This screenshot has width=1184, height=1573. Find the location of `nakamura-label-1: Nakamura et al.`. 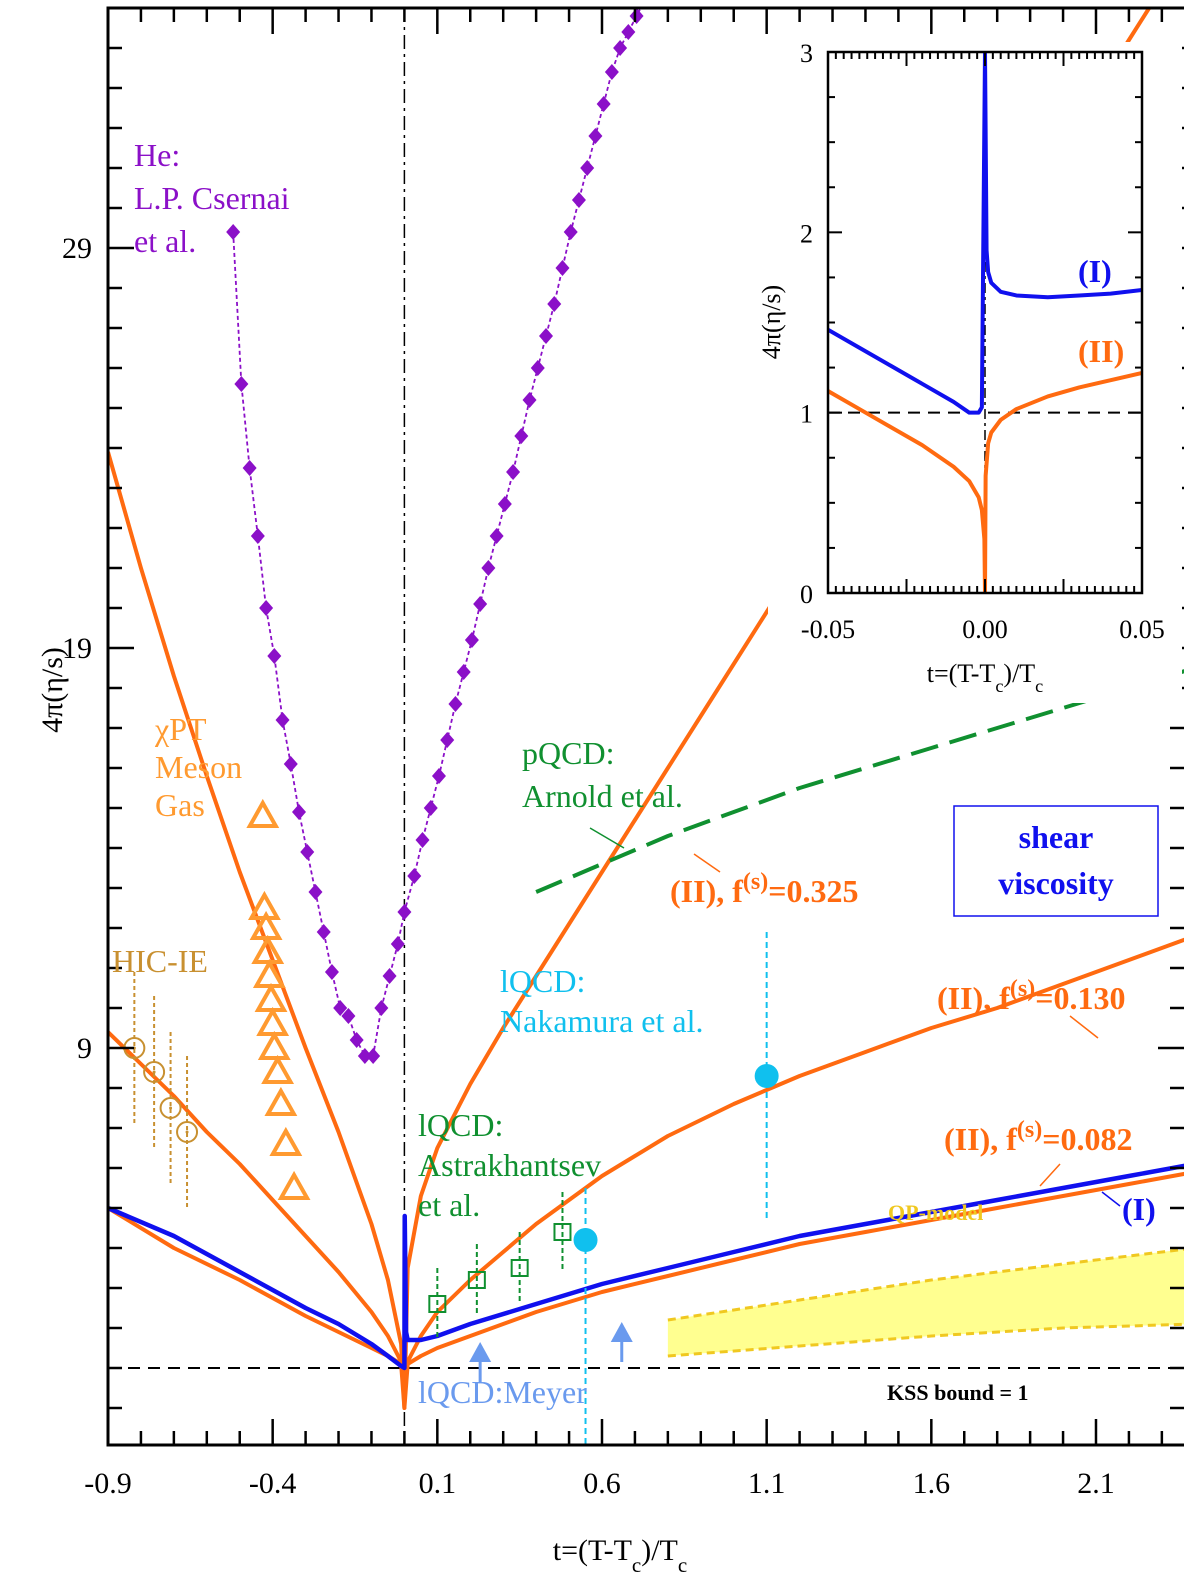

nakamura-label-1: Nakamura et al. is located at coordinates (601, 1021).